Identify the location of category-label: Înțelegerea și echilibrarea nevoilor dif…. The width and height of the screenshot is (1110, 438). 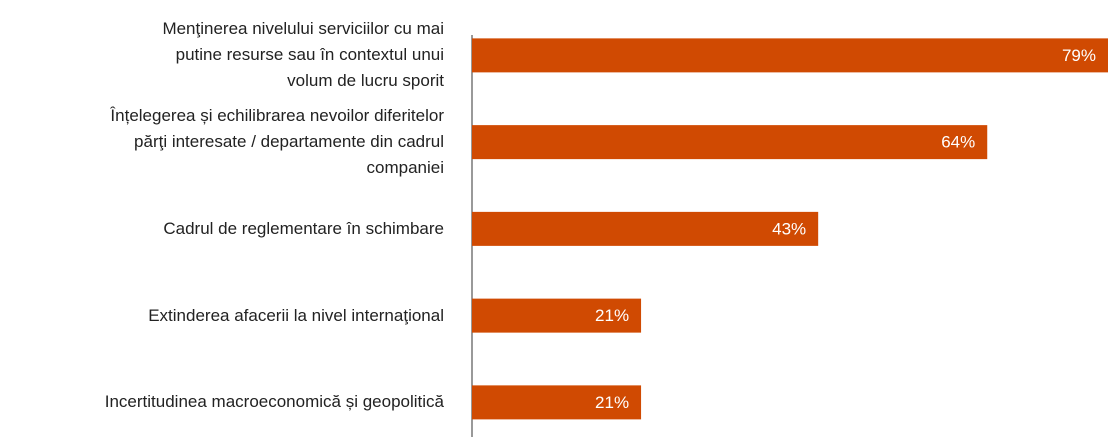
(277, 142).